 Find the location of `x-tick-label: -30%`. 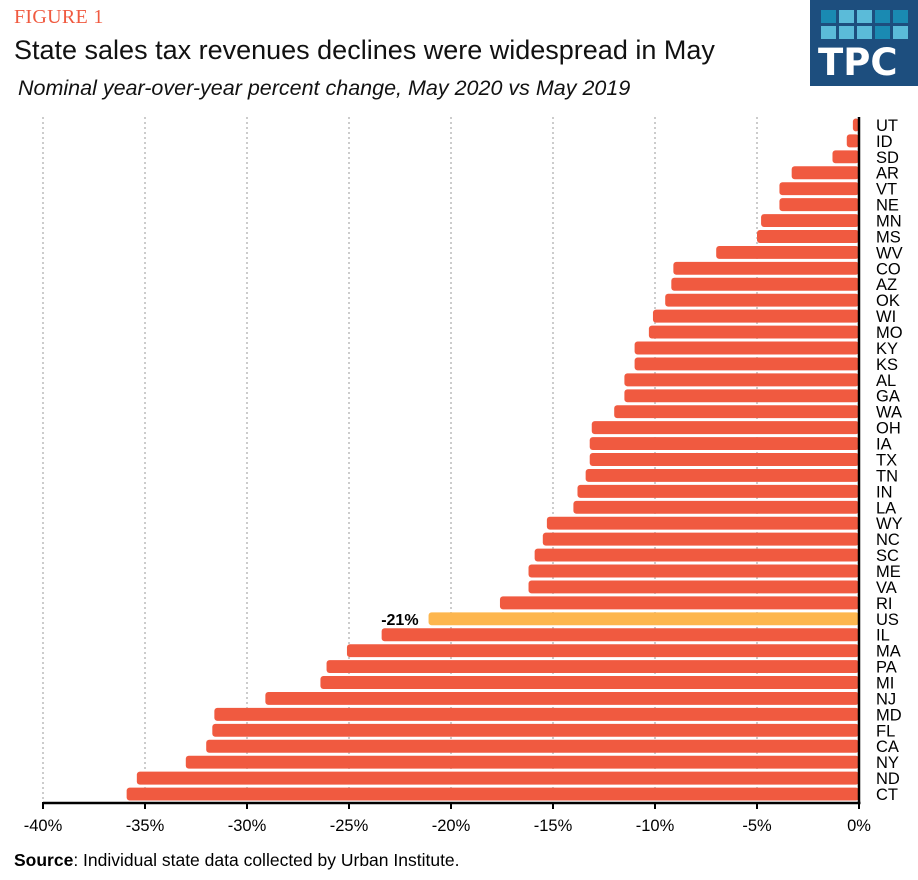

x-tick-label: -30% is located at coordinates (247, 826).